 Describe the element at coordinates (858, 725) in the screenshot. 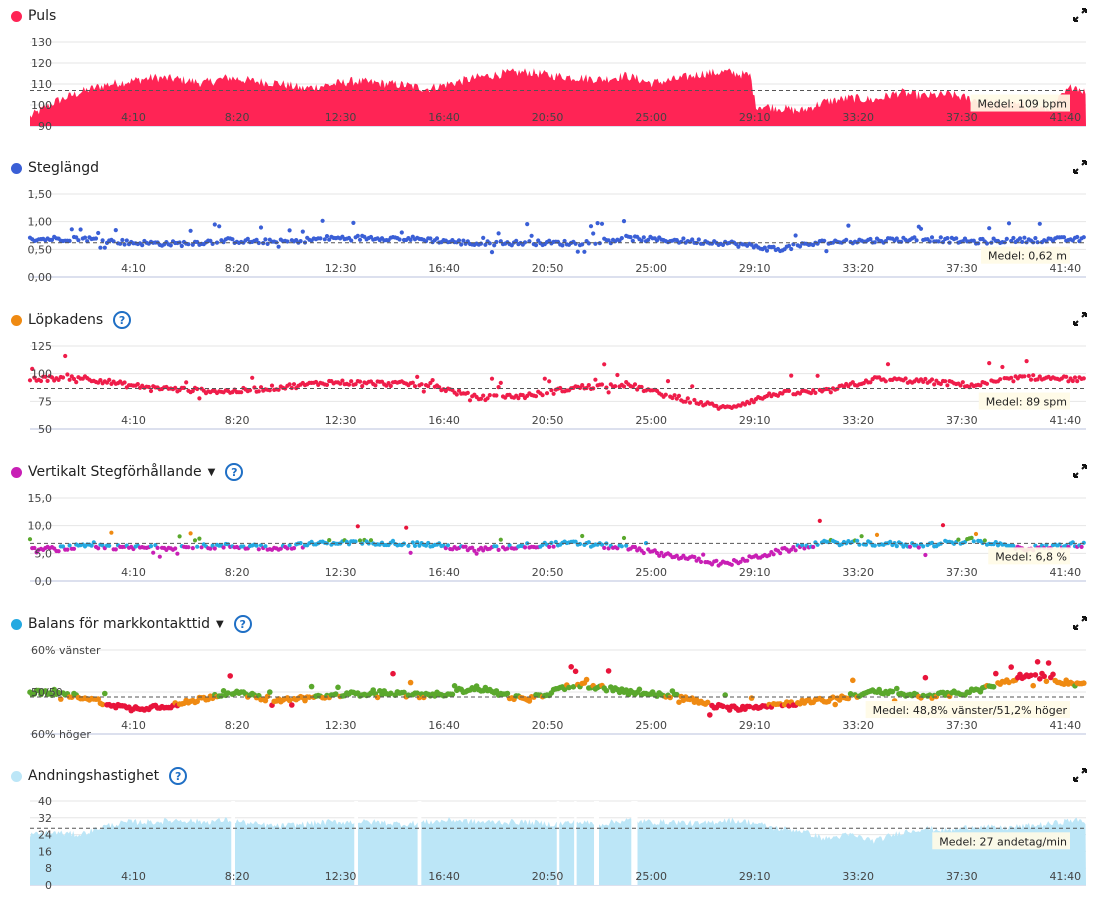

I see `x-tick-label: 33:20` at that location.